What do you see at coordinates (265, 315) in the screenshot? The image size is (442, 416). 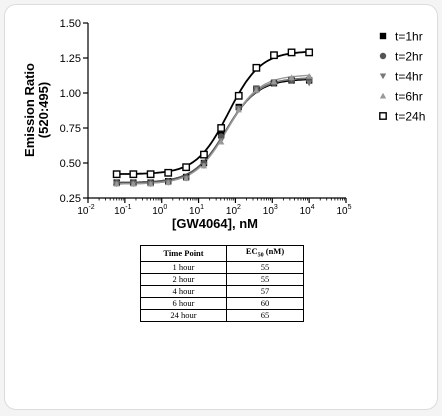 I see `ec50-cell: 65` at bounding box center [265, 315].